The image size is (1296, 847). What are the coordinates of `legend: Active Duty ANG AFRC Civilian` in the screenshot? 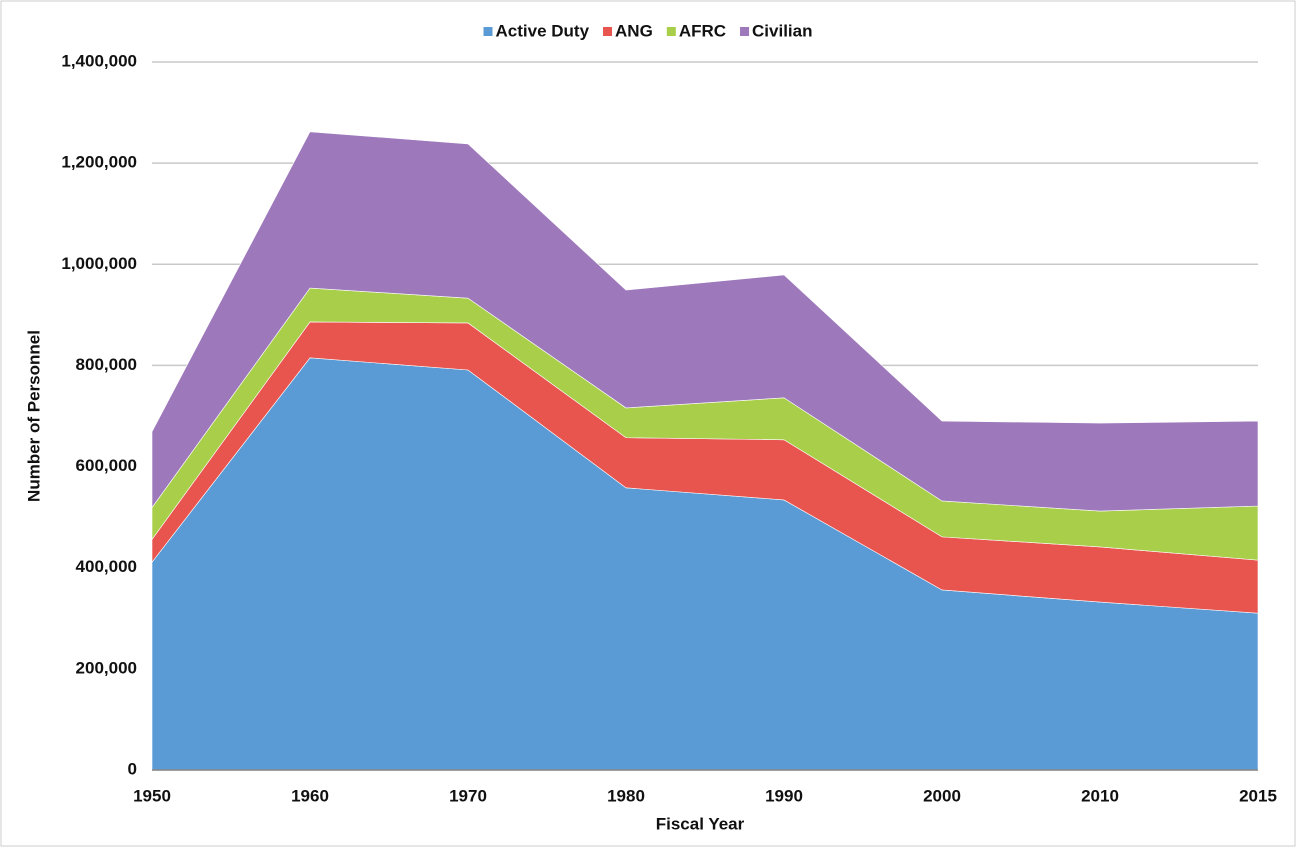 It's located at (648, 30).